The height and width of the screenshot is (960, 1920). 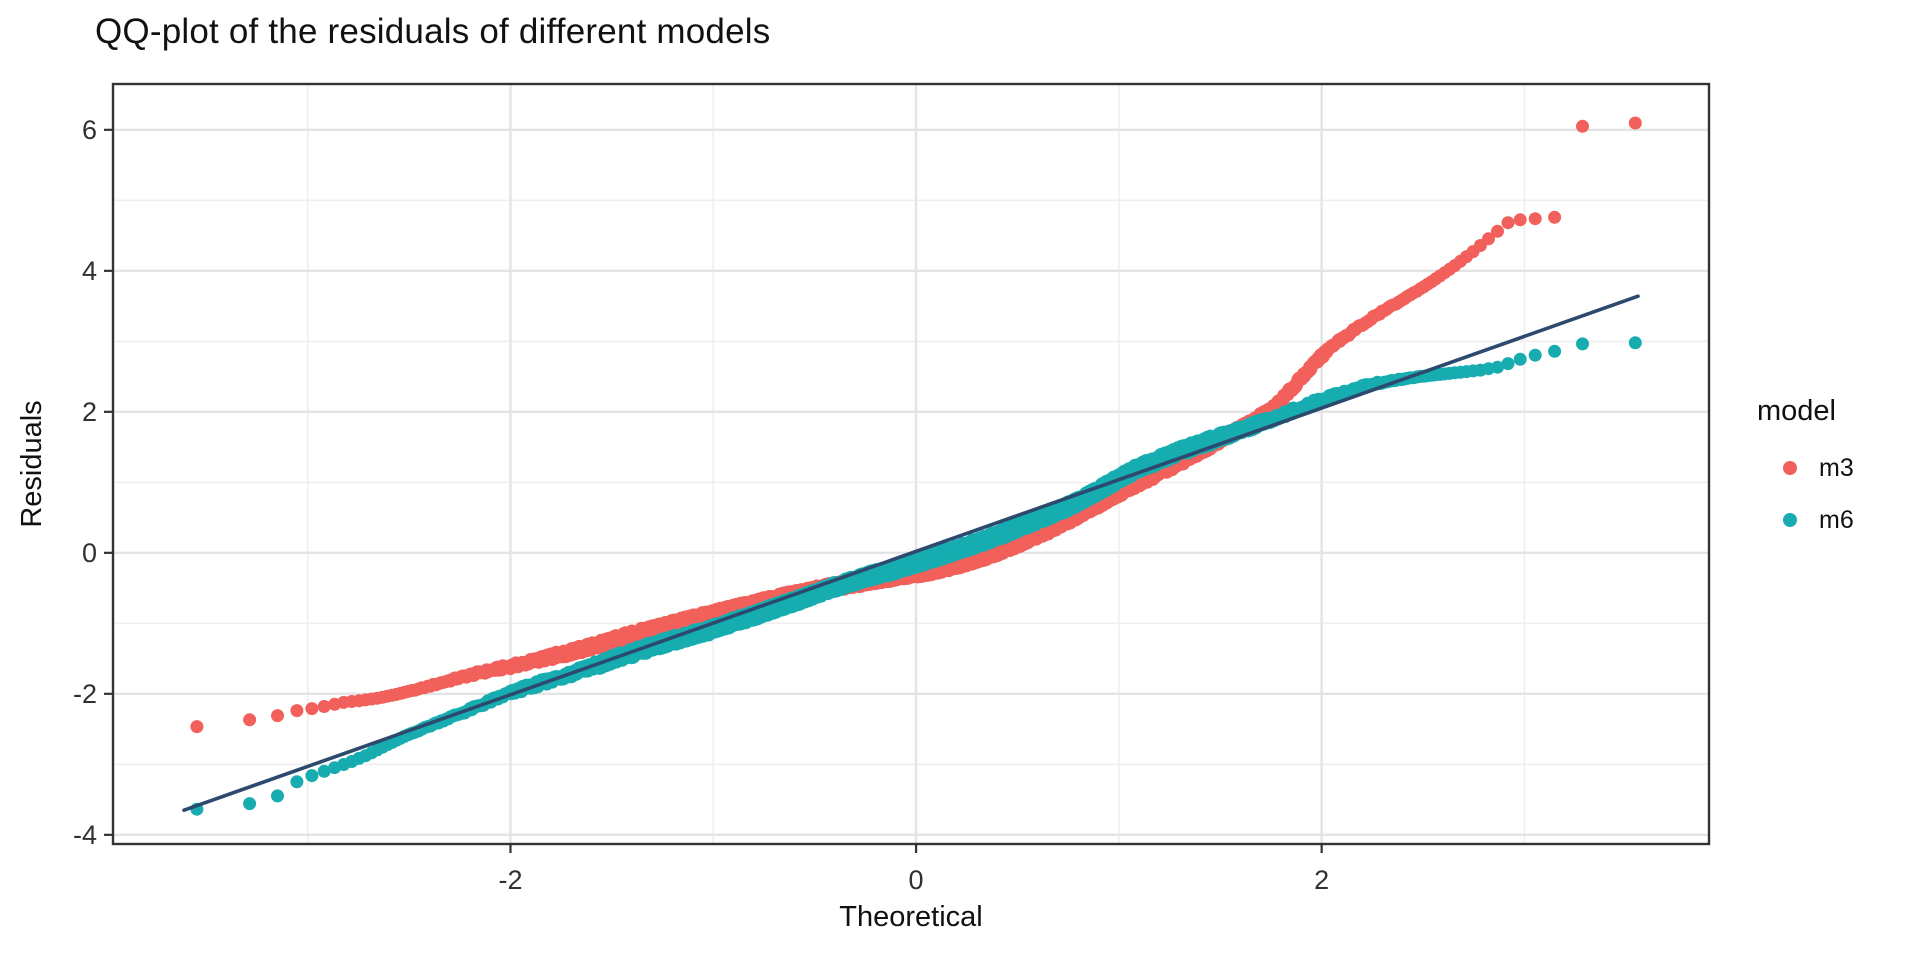 What do you see at coordinates (32, 464) in the screenshot?
I see `y-axis-title: Residuals` at bounding box center [32, 464].